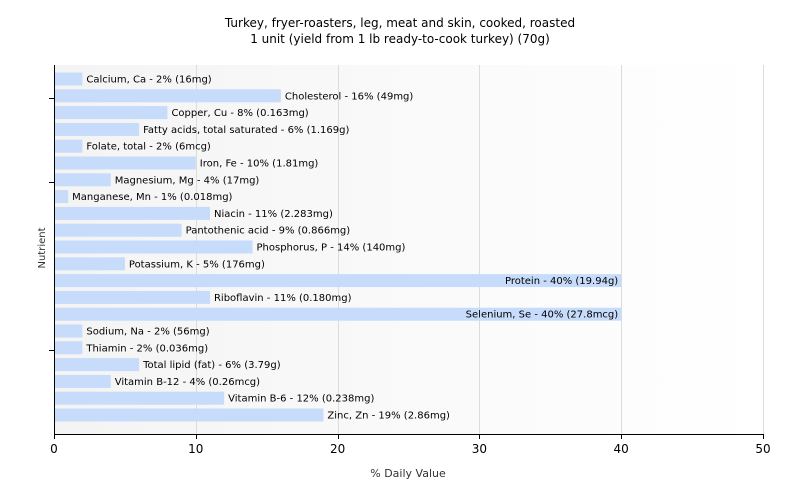 The width and height of the screenshot is (800, 500). I want to click on bar-label: Pantothenic acid - 9% (0.866mg), so click(268, 231).